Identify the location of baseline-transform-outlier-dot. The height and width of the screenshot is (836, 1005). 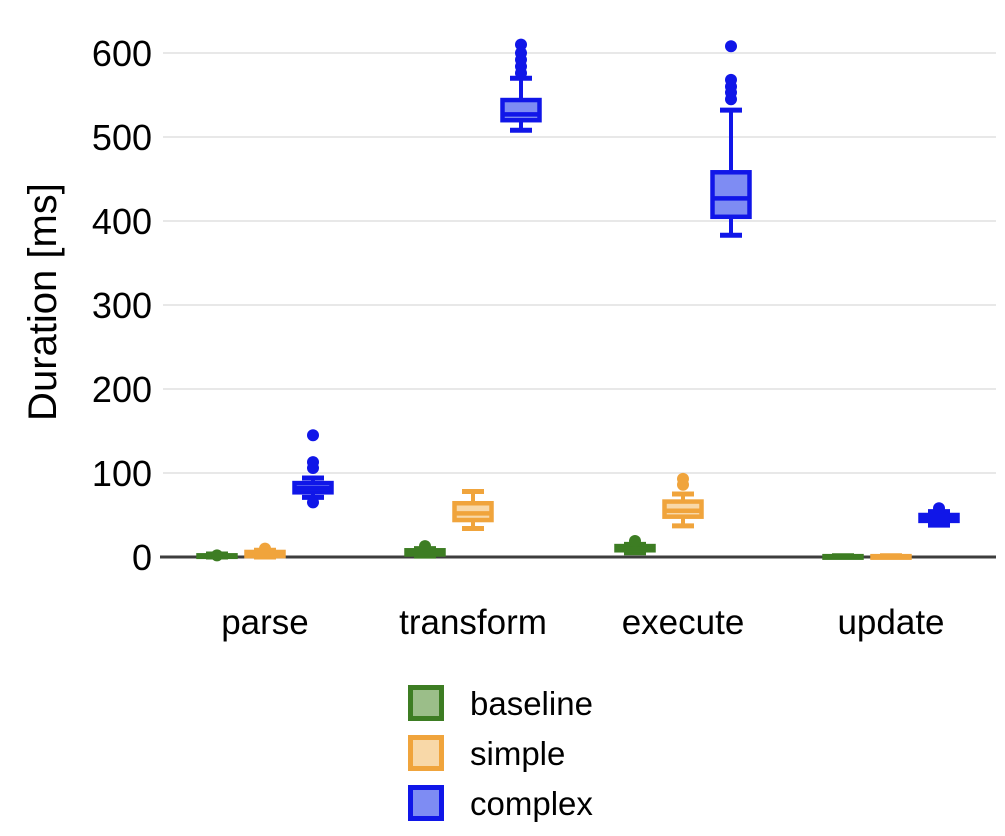
(425, 546).